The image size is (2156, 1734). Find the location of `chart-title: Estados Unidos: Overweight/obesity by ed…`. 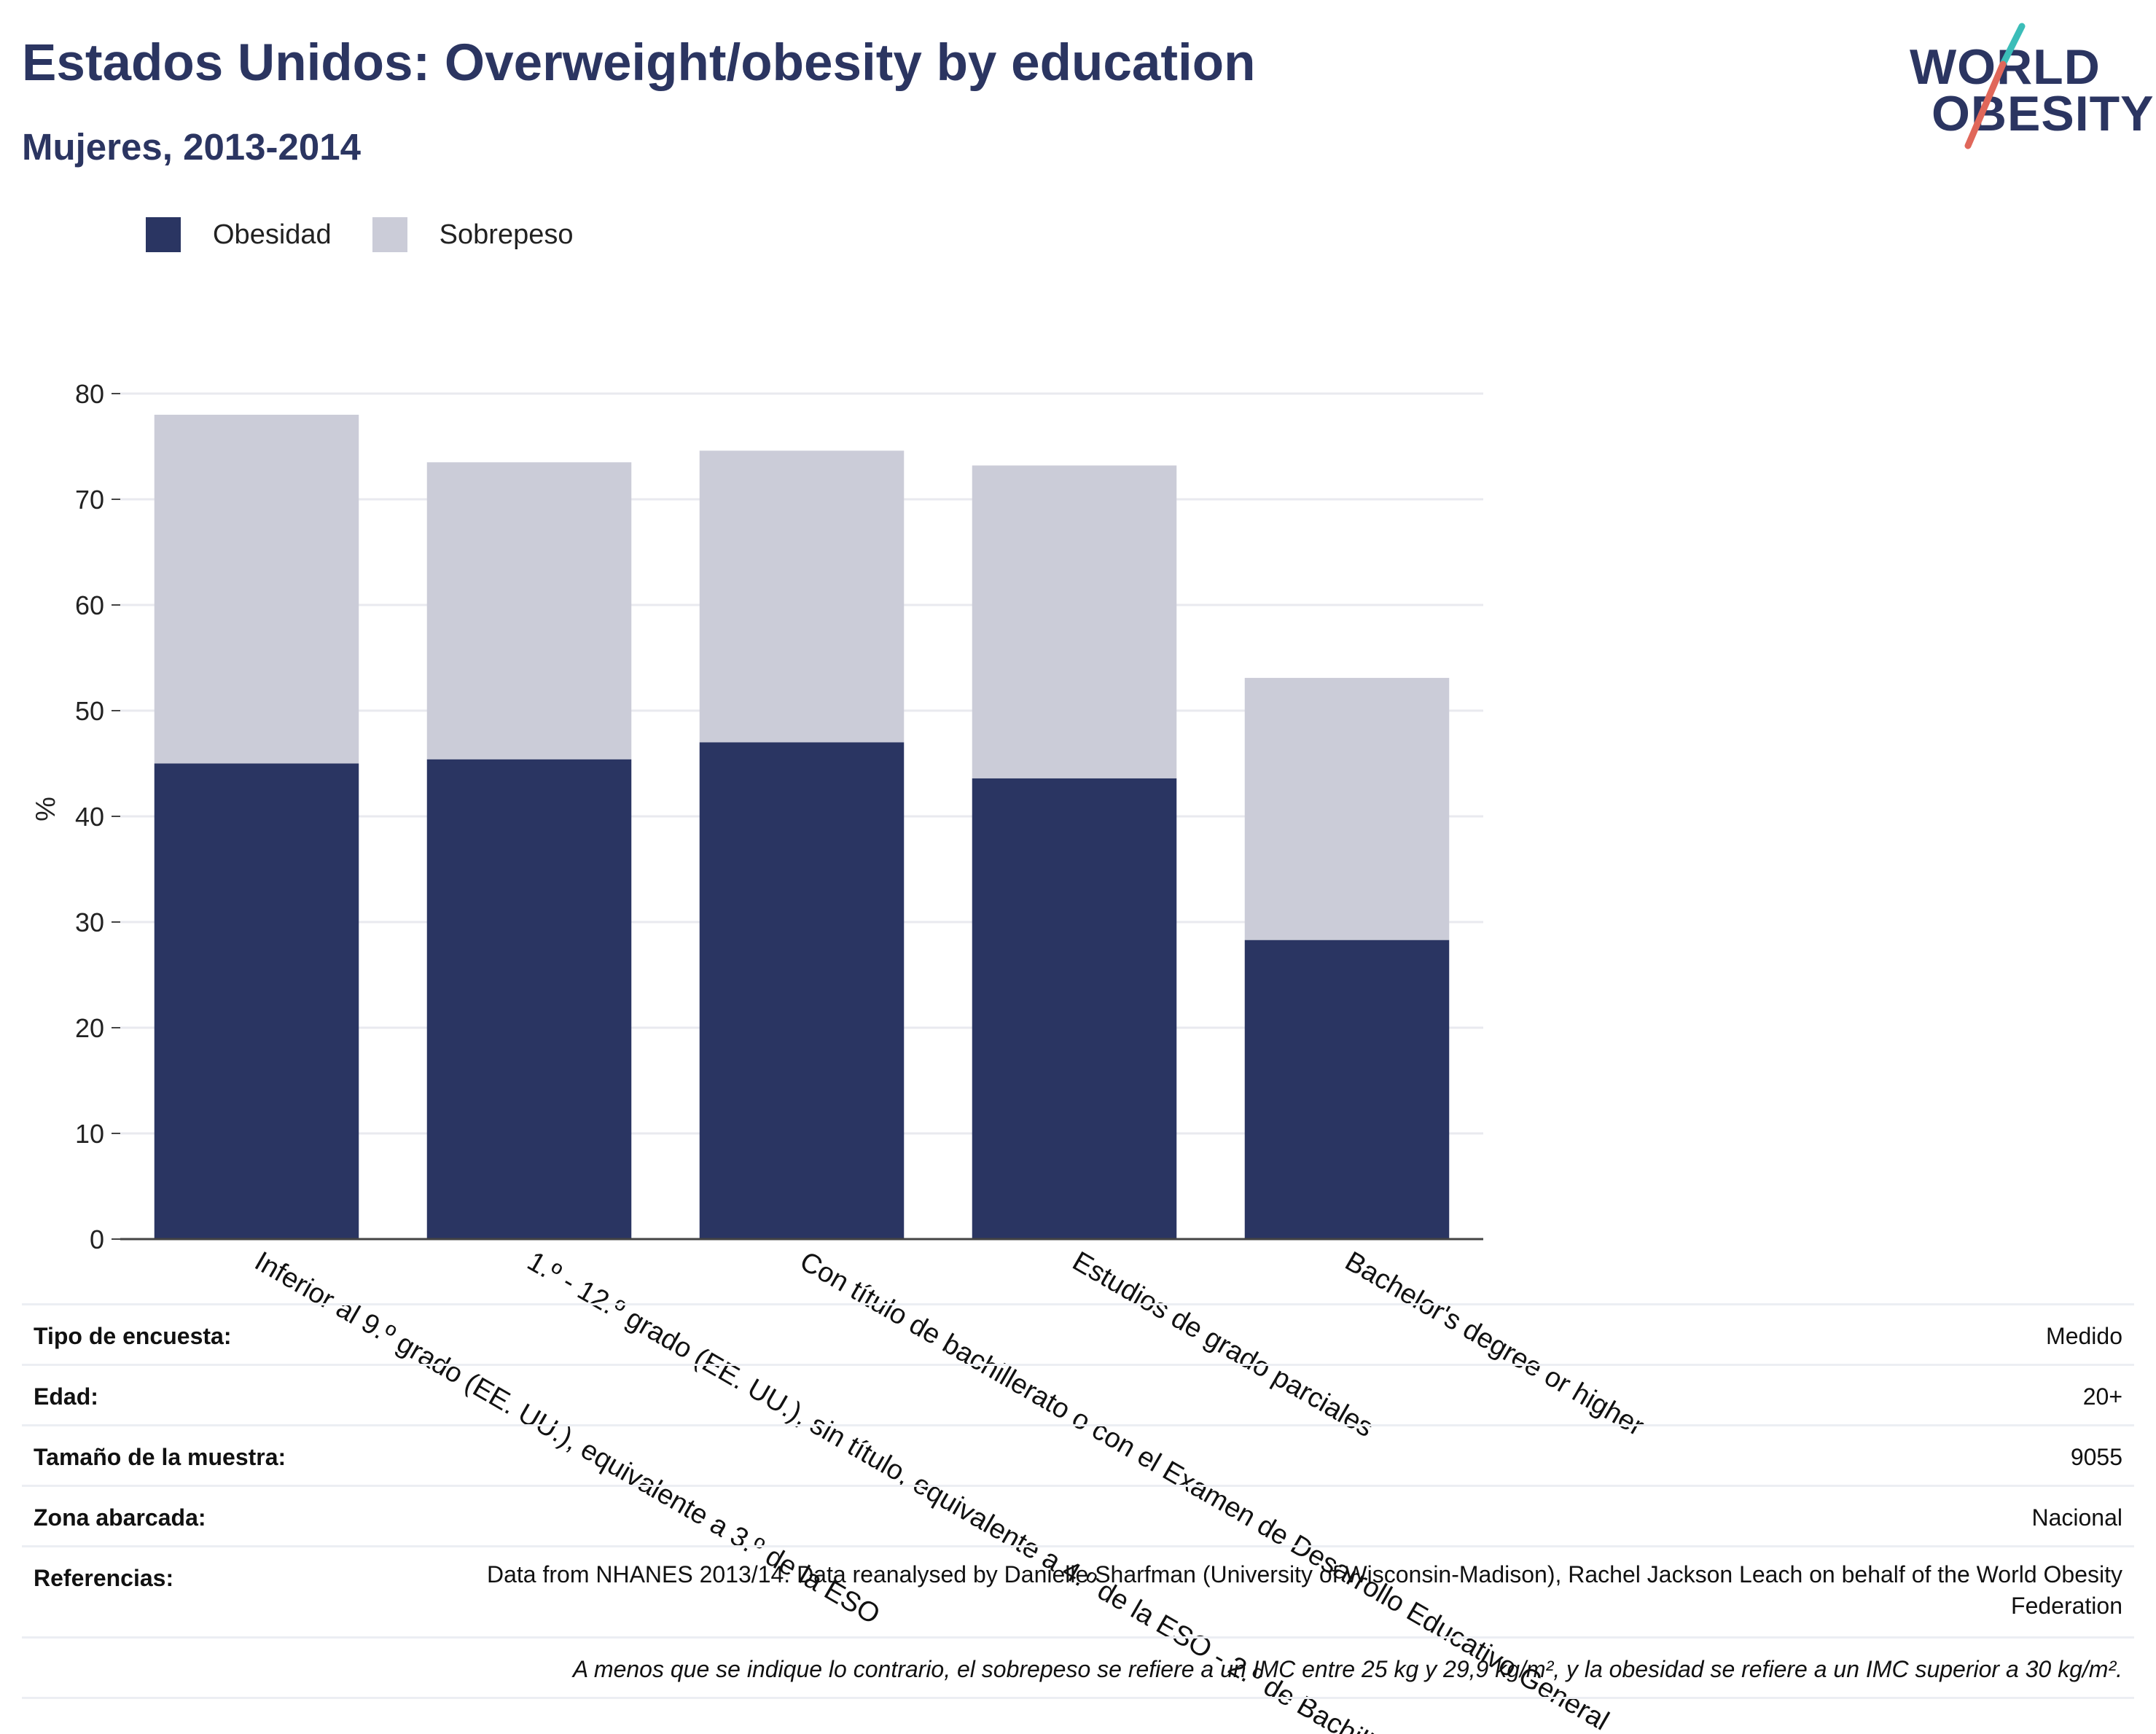

chart-title: Estados Unidos: Overweight/obesity by ed… is located at coordinates (639, 63).